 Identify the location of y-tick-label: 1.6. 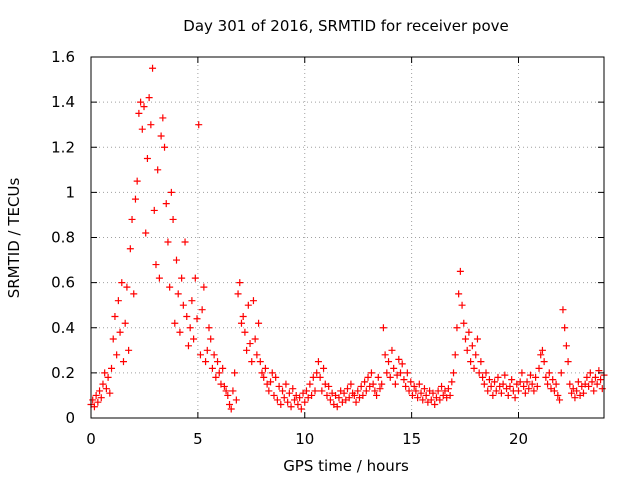
(63, 57).